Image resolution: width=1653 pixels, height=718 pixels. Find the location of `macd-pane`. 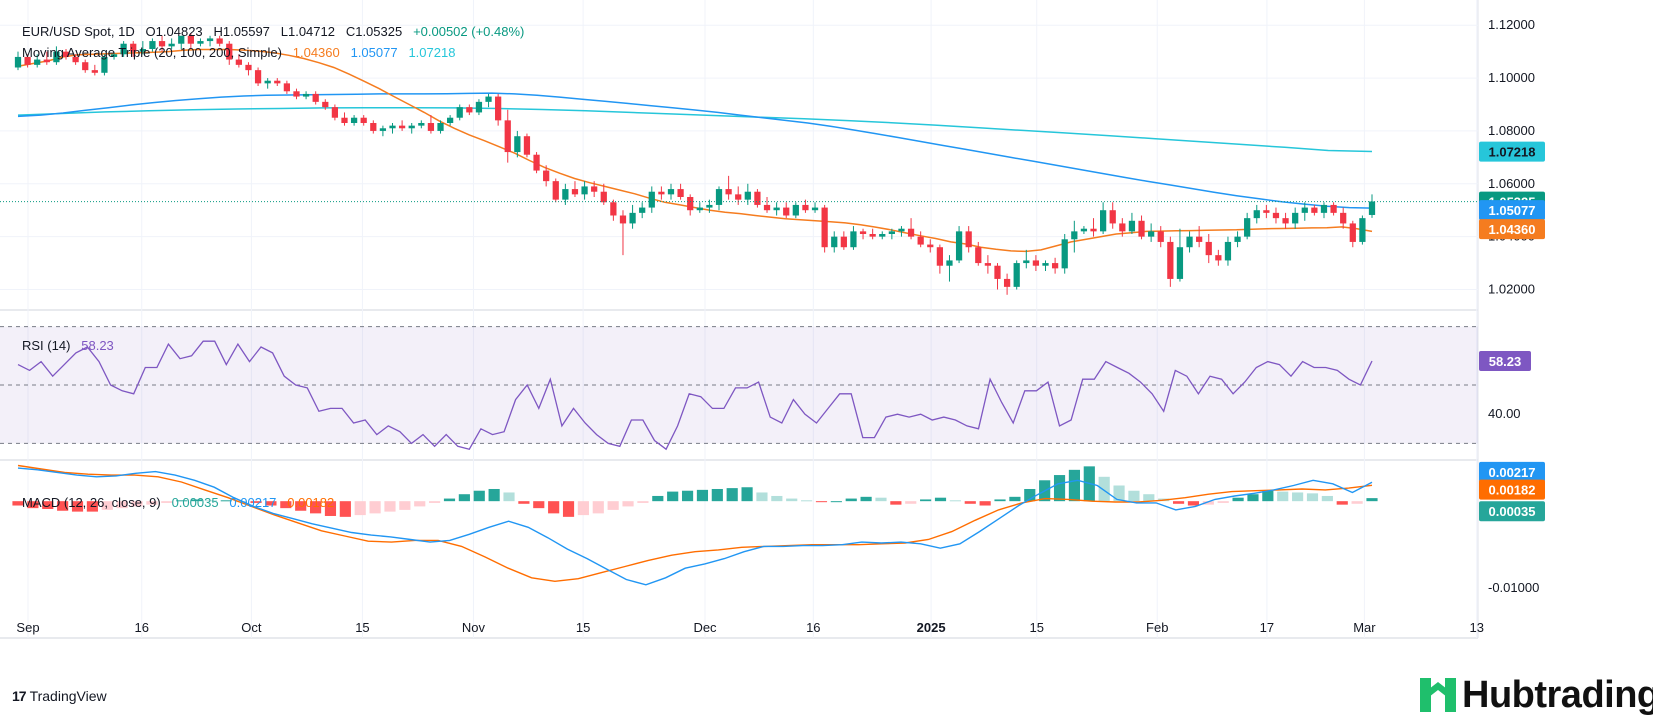

macd-pane is located at coordinates (695, 525).